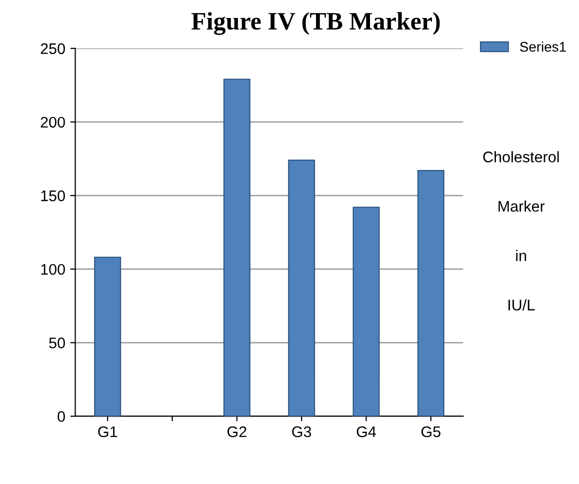 This screenshot has width=579, height=484. What do you see at coordinates (57, 343) in the screenshot?
I see `y-tick-label: 50` at bounding box center [57, 343].